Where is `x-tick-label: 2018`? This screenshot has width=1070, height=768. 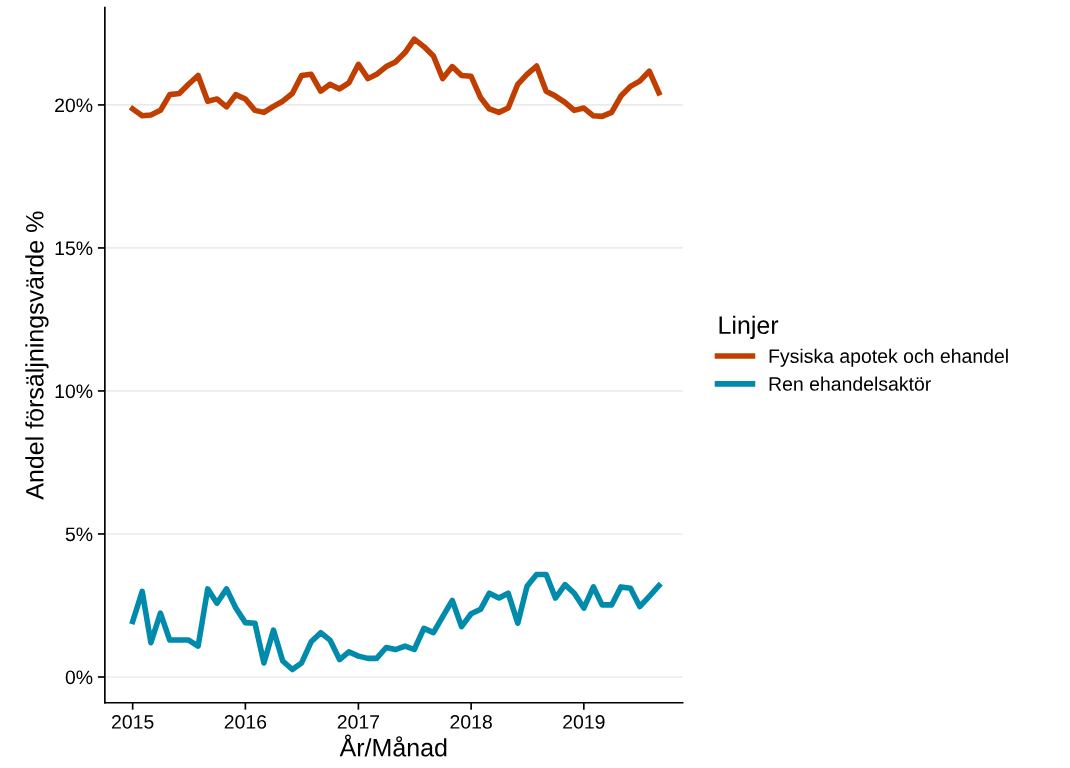
x-tick-label: 2018 is located at coordinates (471, 722).